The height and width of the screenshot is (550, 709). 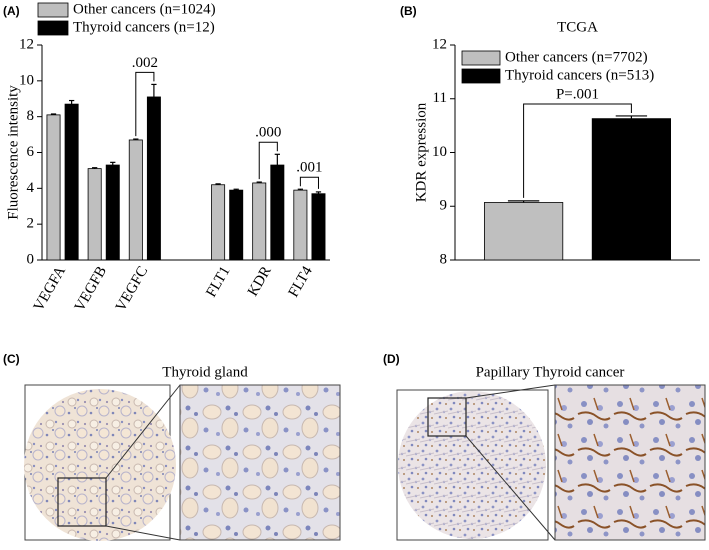 I want to click on significance-label: .002, so click(x=145, y=63).